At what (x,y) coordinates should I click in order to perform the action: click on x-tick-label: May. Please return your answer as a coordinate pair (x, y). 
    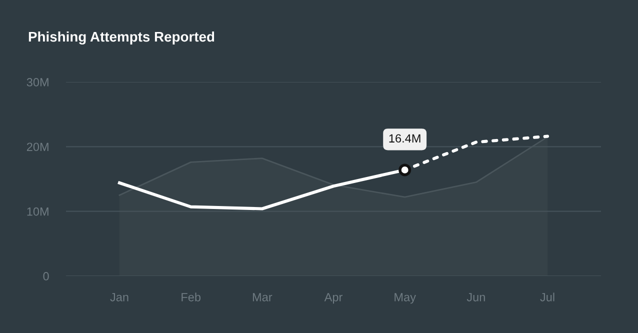
    Looking at the image, I should click on (405, 298).